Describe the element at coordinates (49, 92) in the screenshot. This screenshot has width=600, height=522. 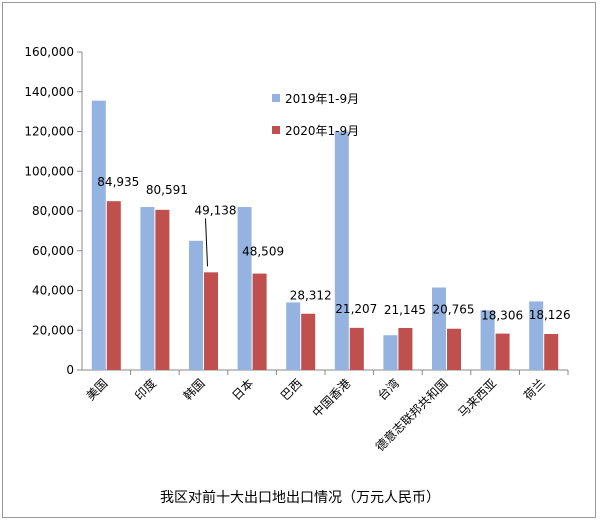
I see `y-tick-label: 140,000` at that location.